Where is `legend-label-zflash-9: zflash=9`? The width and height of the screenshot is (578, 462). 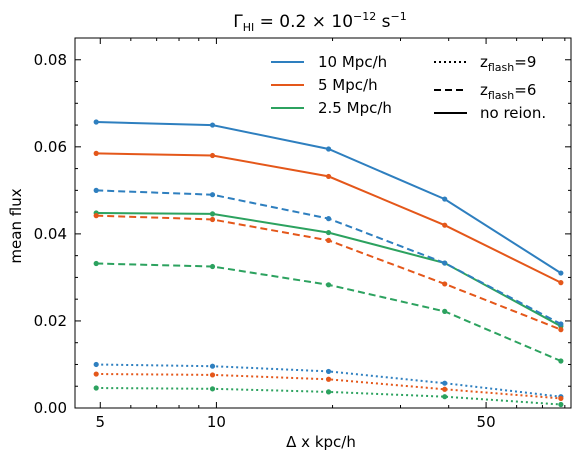 legend-label-zflash-9: zflash=9 is located at coordinates (508, 63).